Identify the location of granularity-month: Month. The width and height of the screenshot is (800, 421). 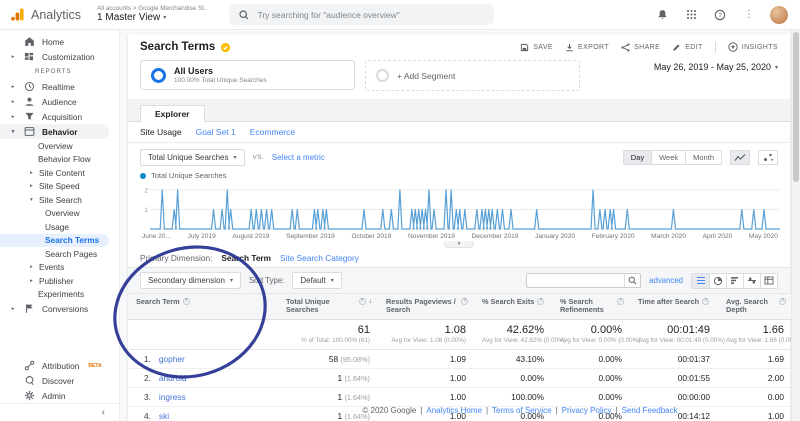
(704, 157).